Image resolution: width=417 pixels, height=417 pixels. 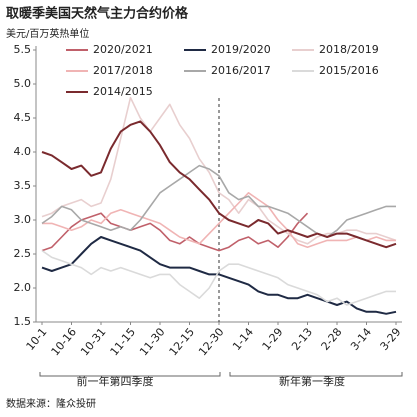 I want to click on x-tick-label: 1-14, so click(x=243, y=339).